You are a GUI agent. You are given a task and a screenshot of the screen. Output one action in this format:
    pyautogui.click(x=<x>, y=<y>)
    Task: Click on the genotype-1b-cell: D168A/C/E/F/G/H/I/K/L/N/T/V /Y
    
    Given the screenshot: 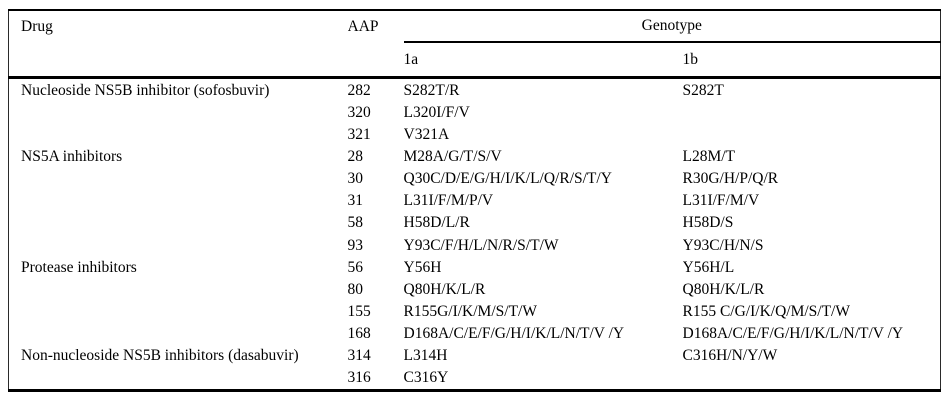 What is the action you would take?
    pyautogui.click(x=793, y=334)
    